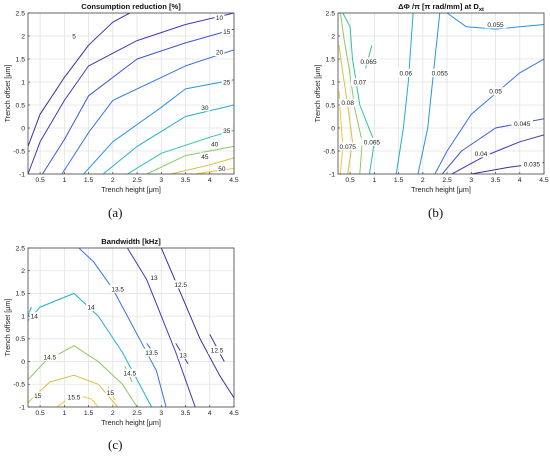  What do you see at coordinates (154, 278) in the screenshot?
I see `contour-label-2: 13` at bounding box center [154, 278].